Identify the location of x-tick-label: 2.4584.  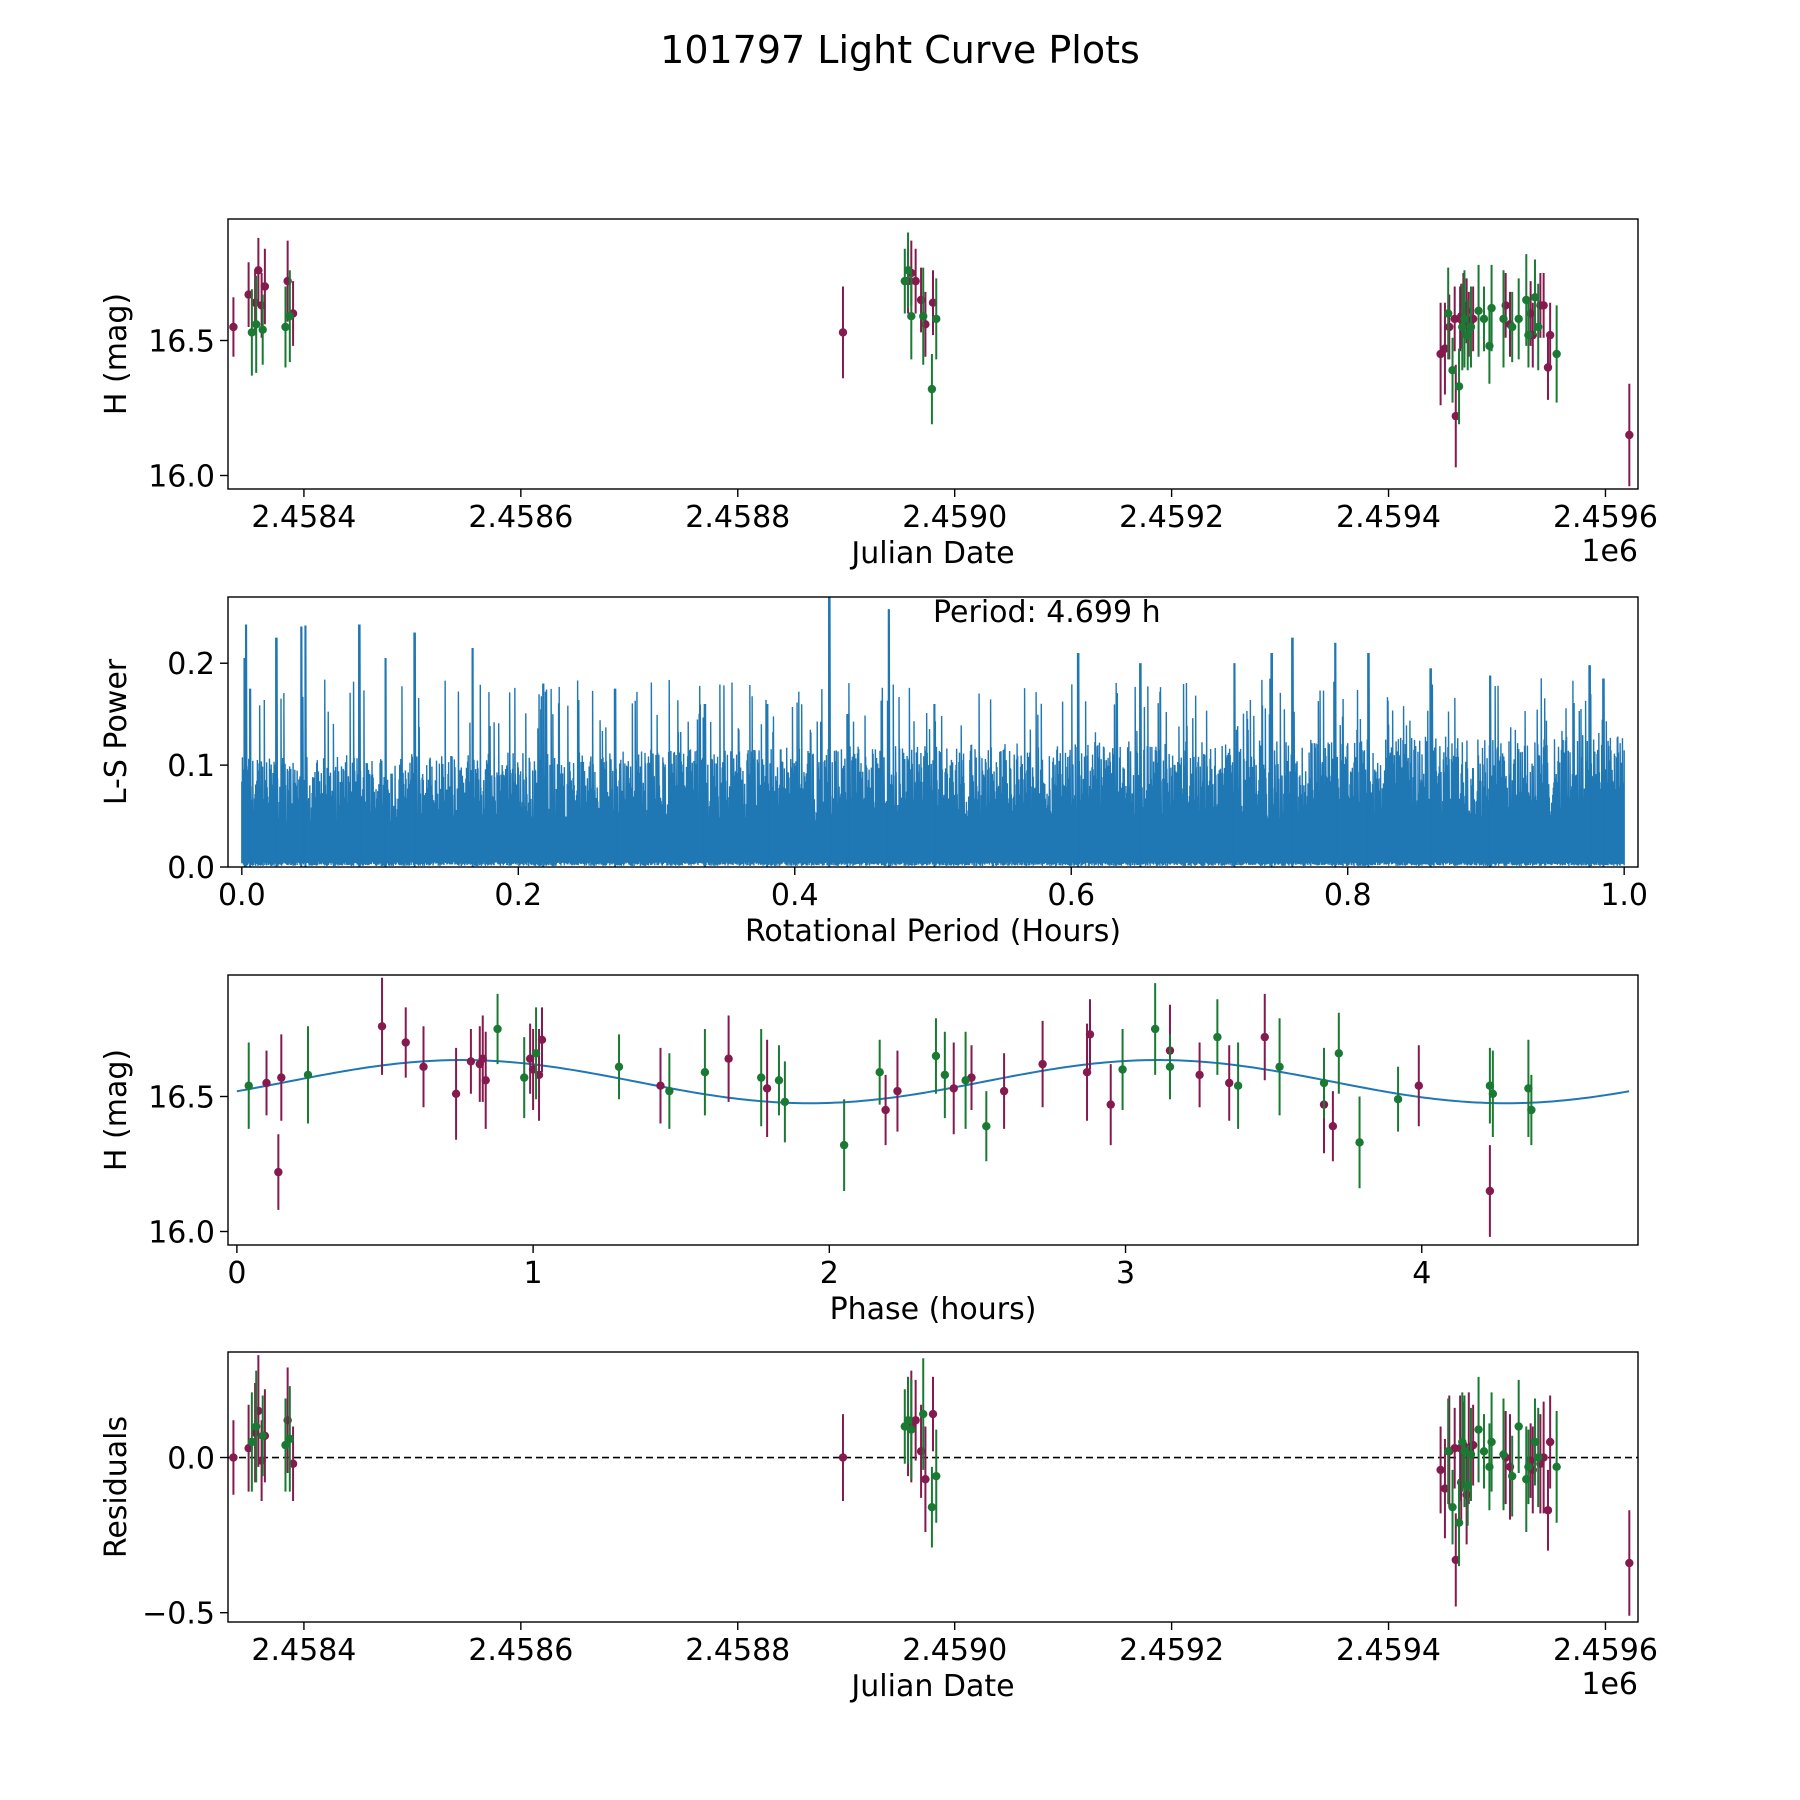
(303, 517).